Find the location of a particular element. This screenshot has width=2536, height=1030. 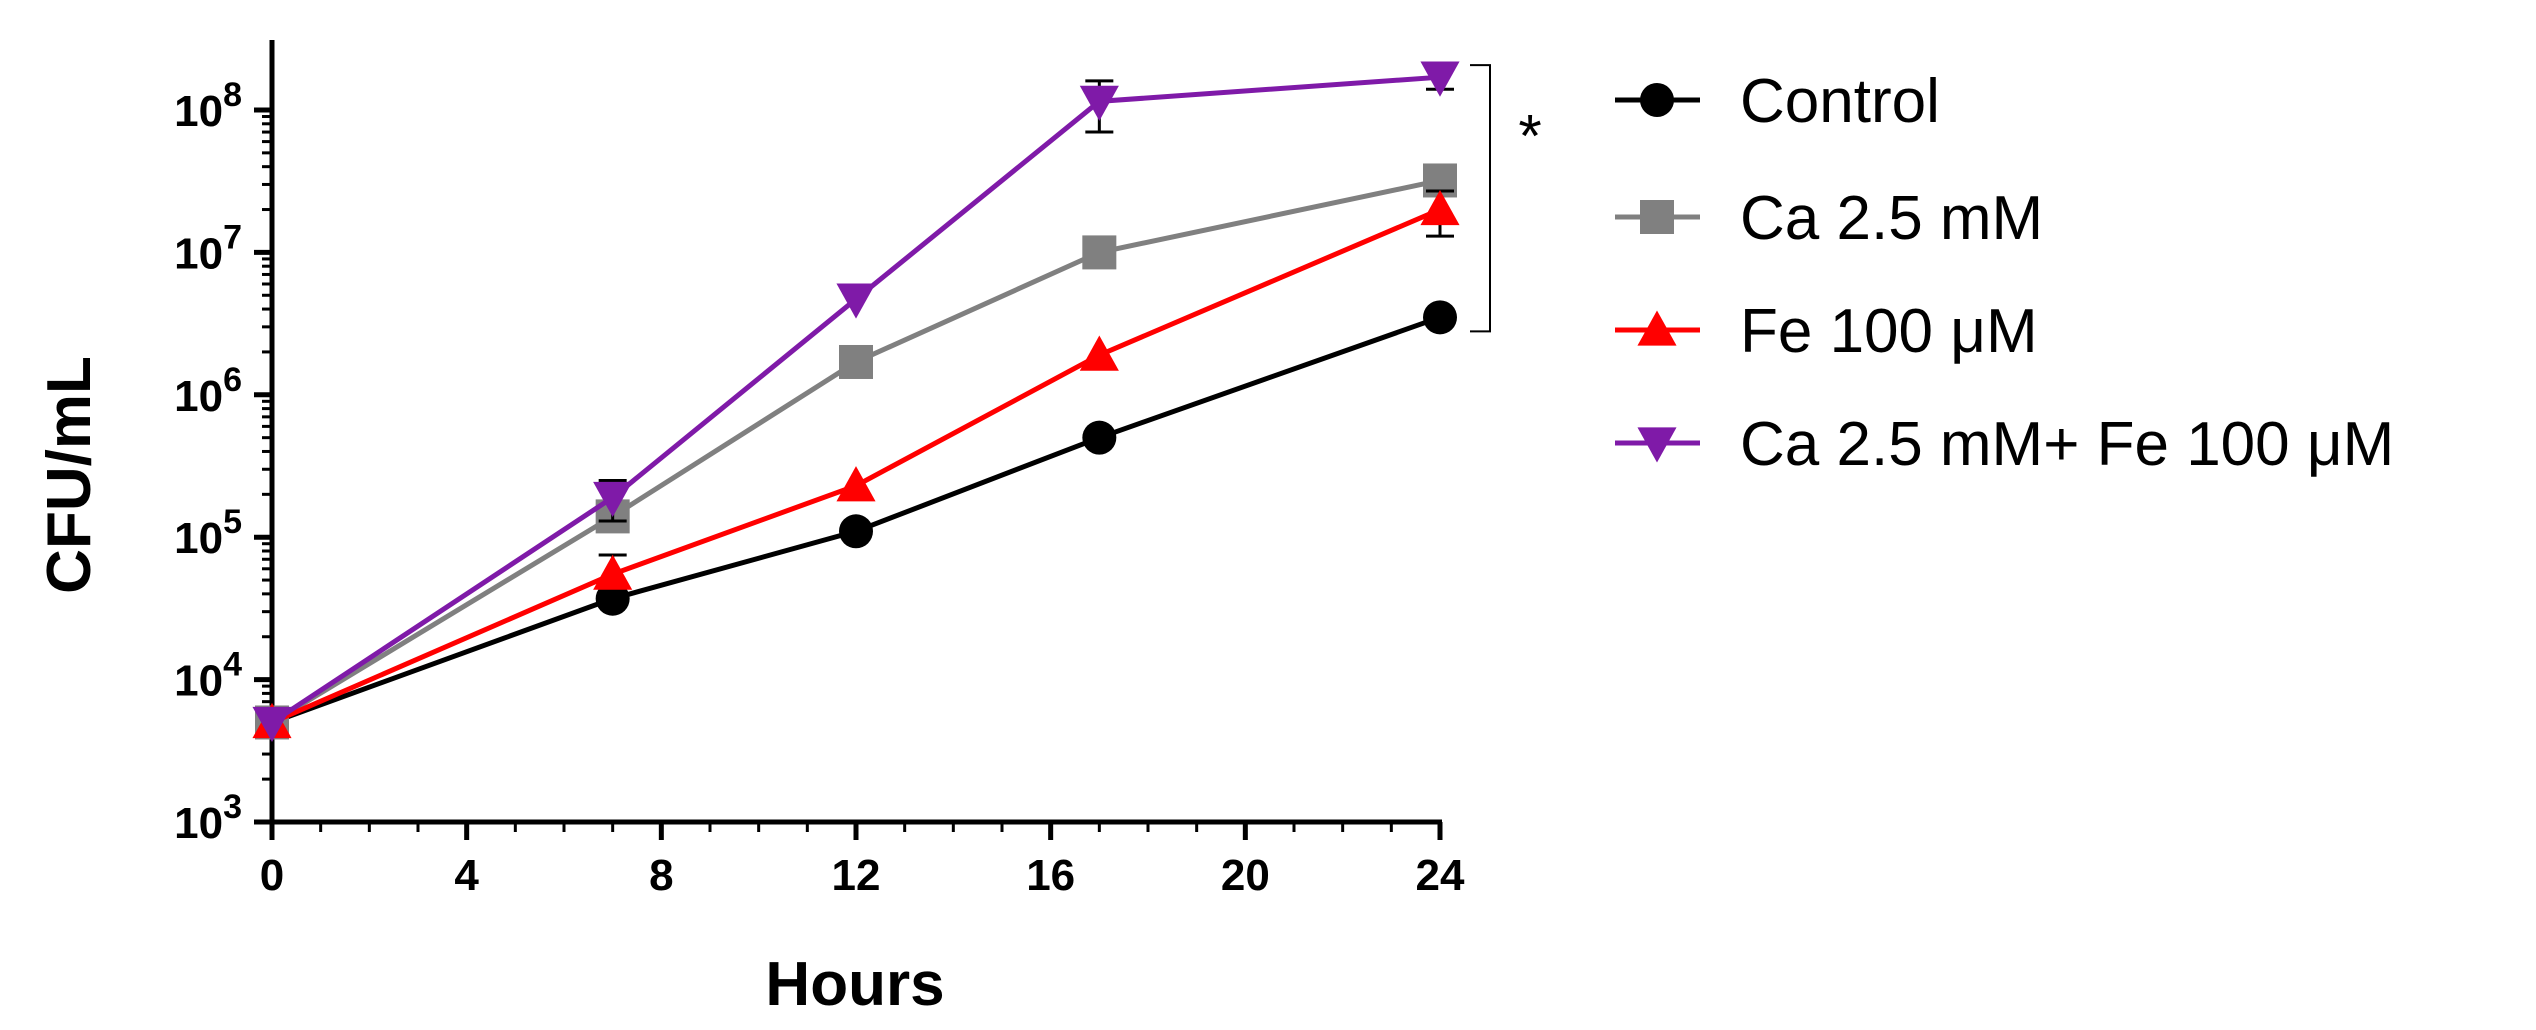

y-tick-label: 10³ is located at coordinates (208, 818).